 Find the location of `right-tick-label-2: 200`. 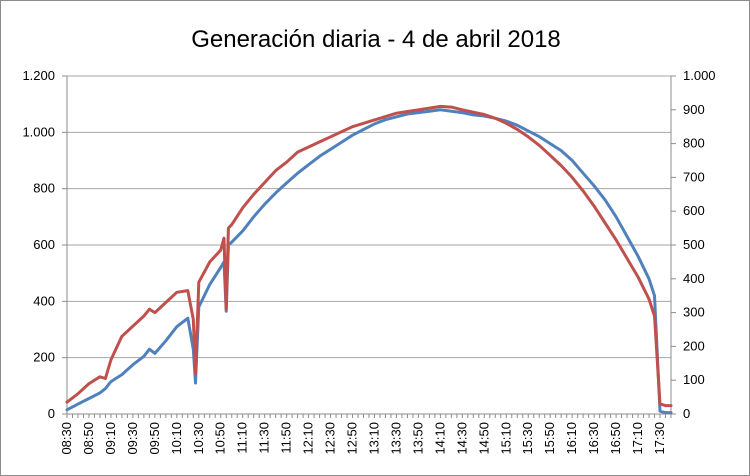

right-tick-label-2: 200 is located at coordinates (694, 345).